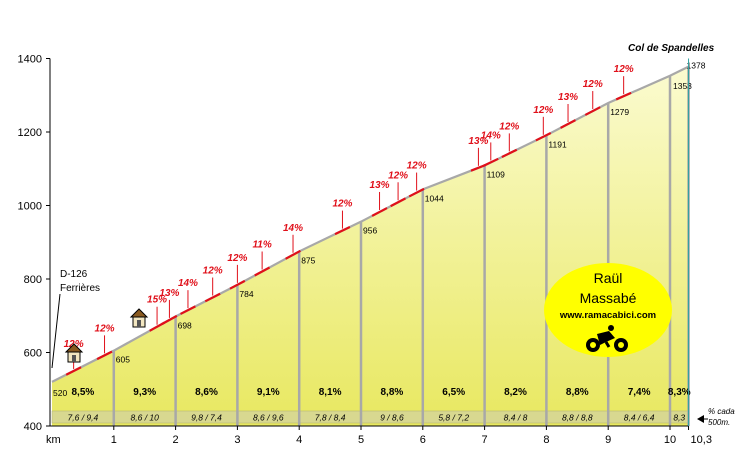 Image resolution: width=740 pixels, height=460 pixels. Describe the element at coordinates (453, 418) in the screenshot. I see `half-km-gradient-label: 5,8 / 7,2` at that location.